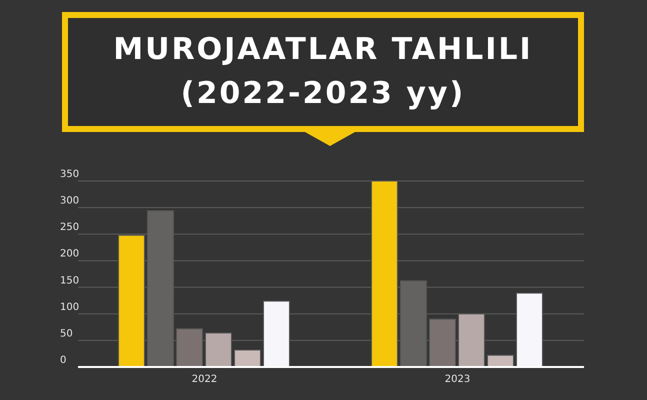  What do you see at coordinates (70, 307) in the screenshot?
I see `y-tick-label: 100` at bounding box center [70, 307].